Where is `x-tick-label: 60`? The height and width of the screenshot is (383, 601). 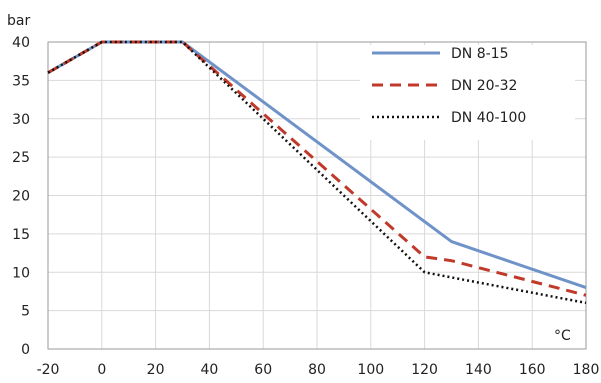
x-tick-label: 60 is located at coordinates (263, 370).